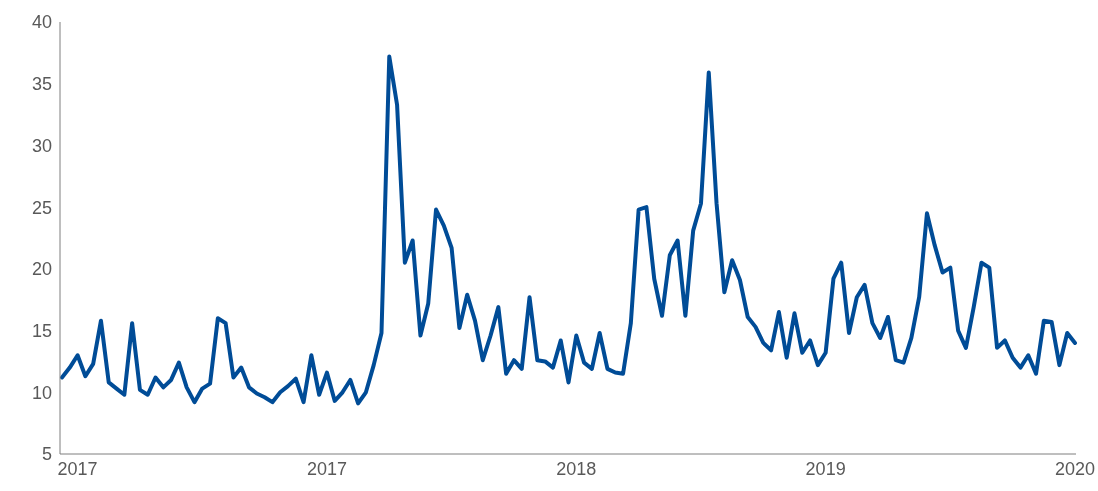 This screenshot has height=491, width=1098. I want to click on x-tick-label: 2019, so click(825, 468).